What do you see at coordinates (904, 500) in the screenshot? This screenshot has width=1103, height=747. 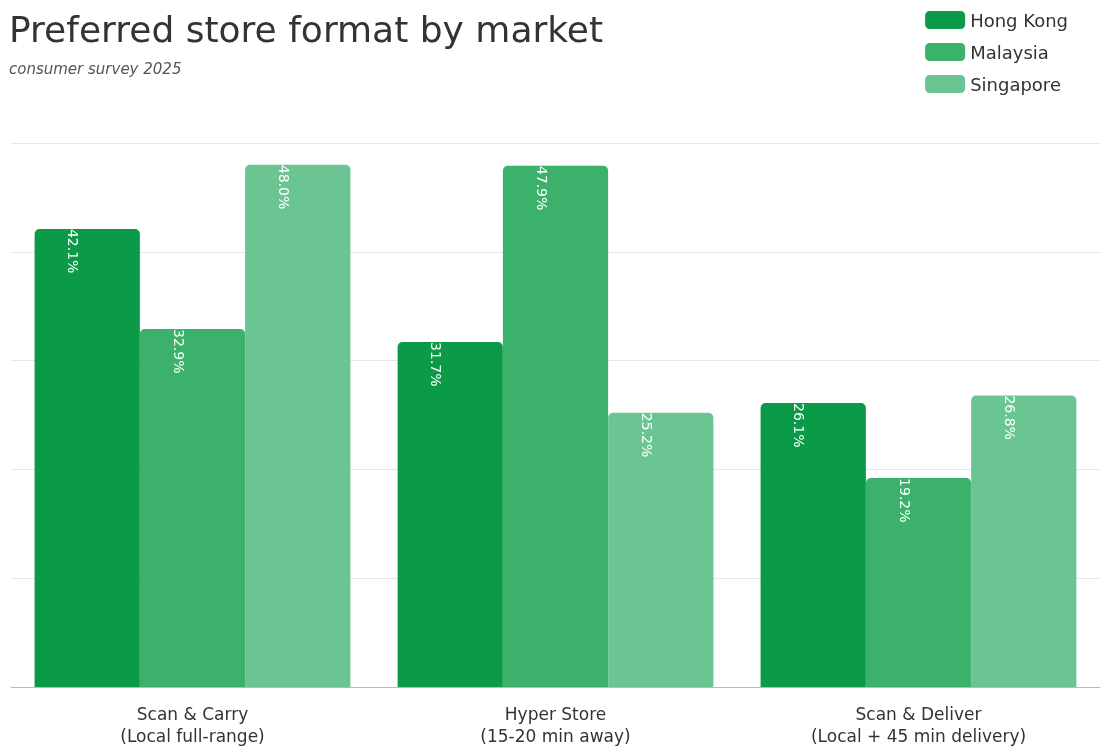 I see `data-label: 19.2%` at bounding box center [904, 500].